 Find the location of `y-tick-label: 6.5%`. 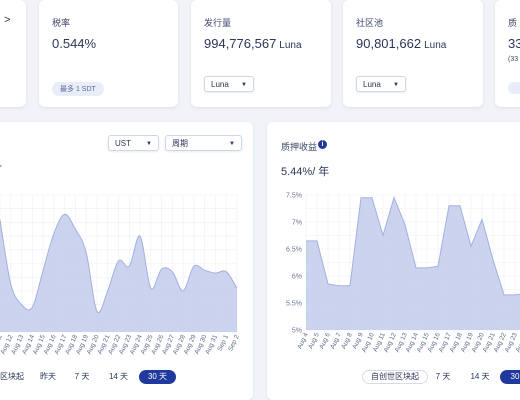

y-tick-label: 6.5% is located at coordinates (294, 250).